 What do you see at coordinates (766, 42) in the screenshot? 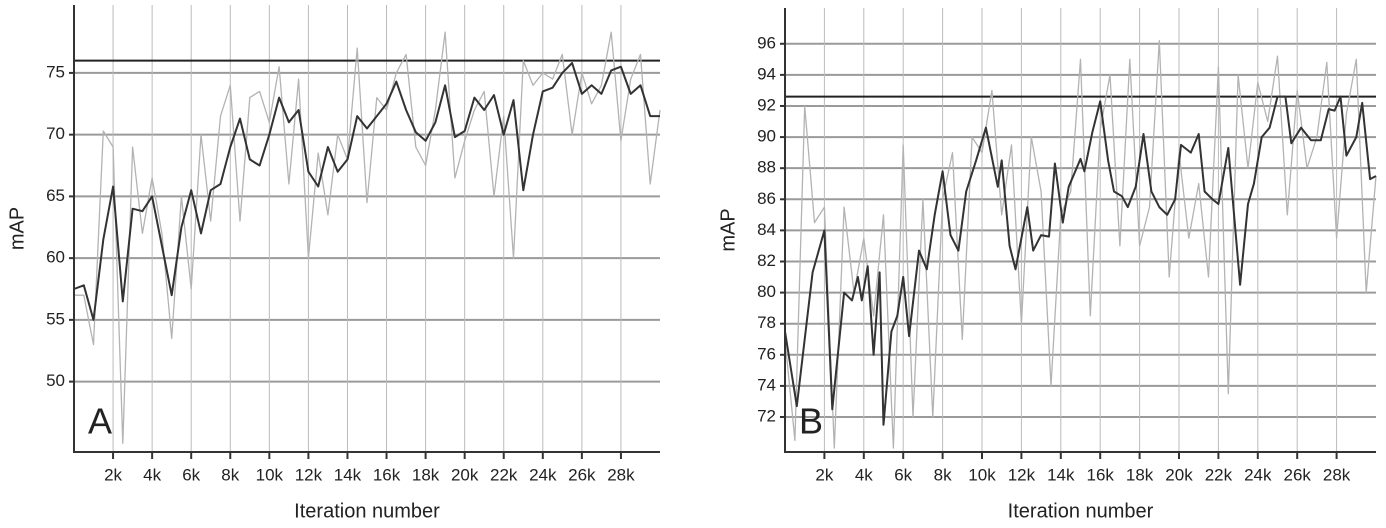
I see `y-tick-label: 96` at bounding box center [766, 42].